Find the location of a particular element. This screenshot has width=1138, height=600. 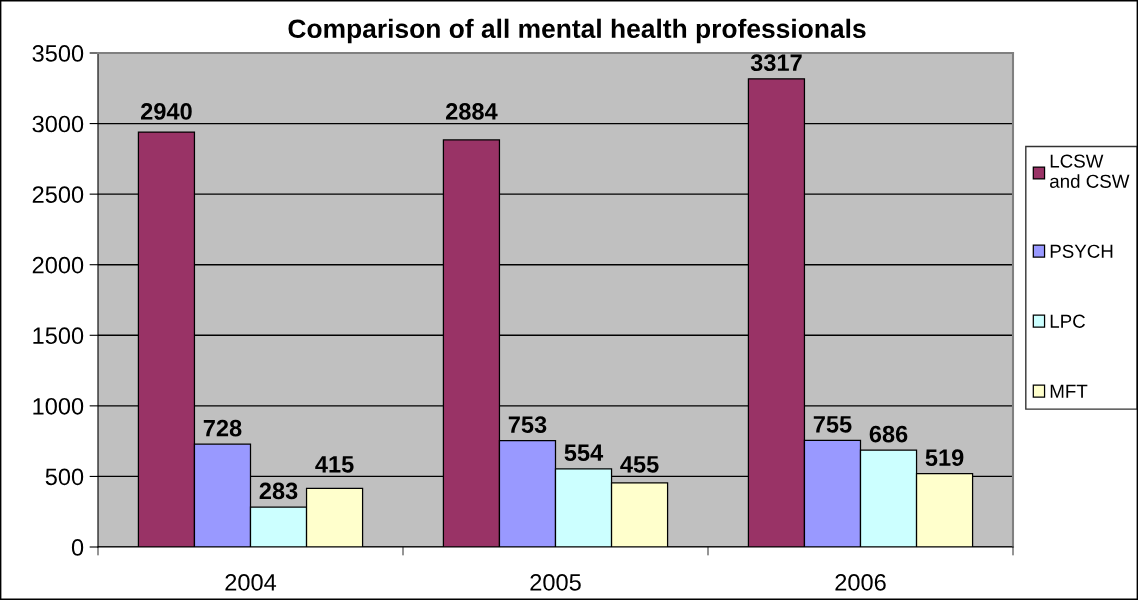

data-label: 519 is located at coordinates (944, 457).